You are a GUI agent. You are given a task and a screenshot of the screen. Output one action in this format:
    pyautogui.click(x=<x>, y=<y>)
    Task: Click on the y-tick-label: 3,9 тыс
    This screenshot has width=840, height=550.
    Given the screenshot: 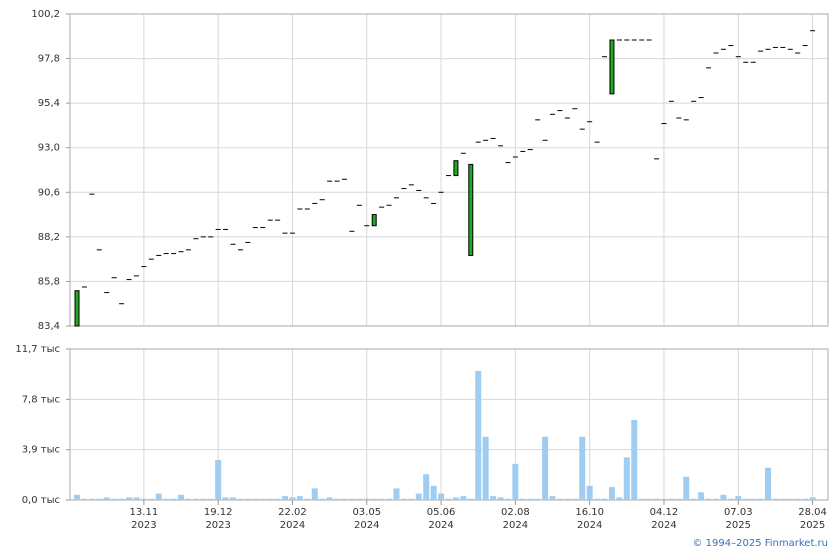 What is the action you would take?
    pyautogui.click(x=41, y=450)
    